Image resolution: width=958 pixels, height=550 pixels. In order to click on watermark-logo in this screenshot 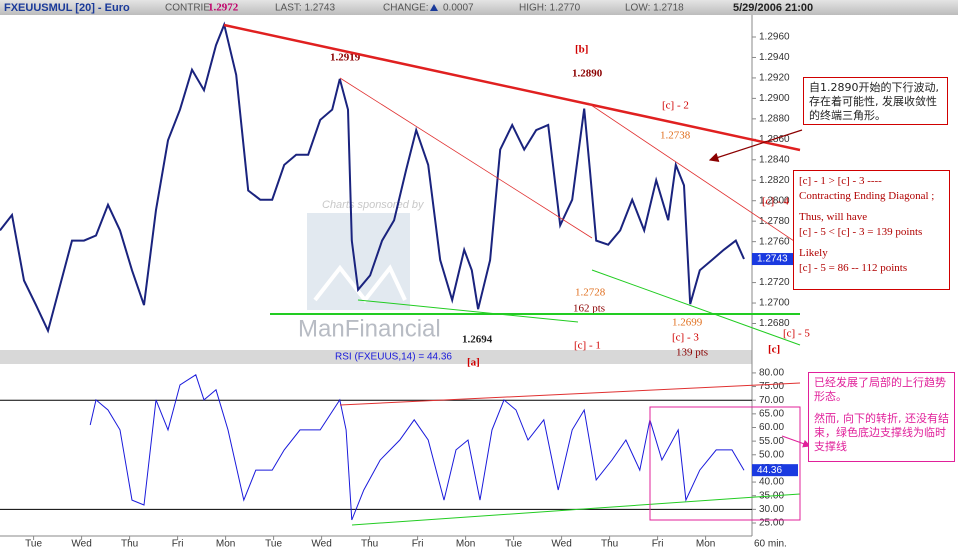, I will do `click(360, 284)`.